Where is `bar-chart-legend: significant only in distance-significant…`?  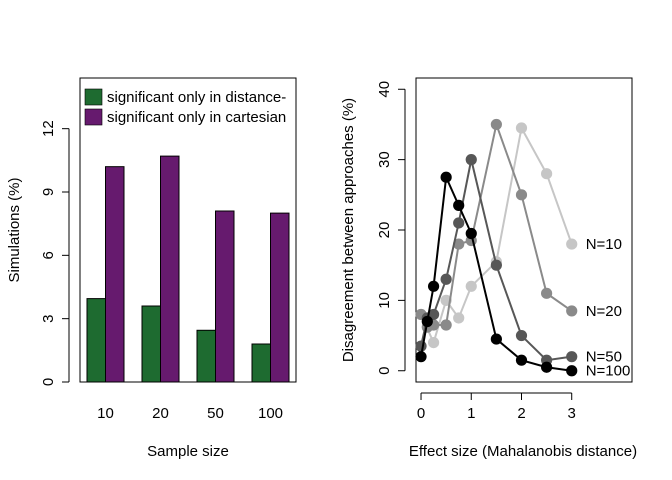
bar-chart-legend: significant only in distance-significant… is located at coordinates (185, 107).